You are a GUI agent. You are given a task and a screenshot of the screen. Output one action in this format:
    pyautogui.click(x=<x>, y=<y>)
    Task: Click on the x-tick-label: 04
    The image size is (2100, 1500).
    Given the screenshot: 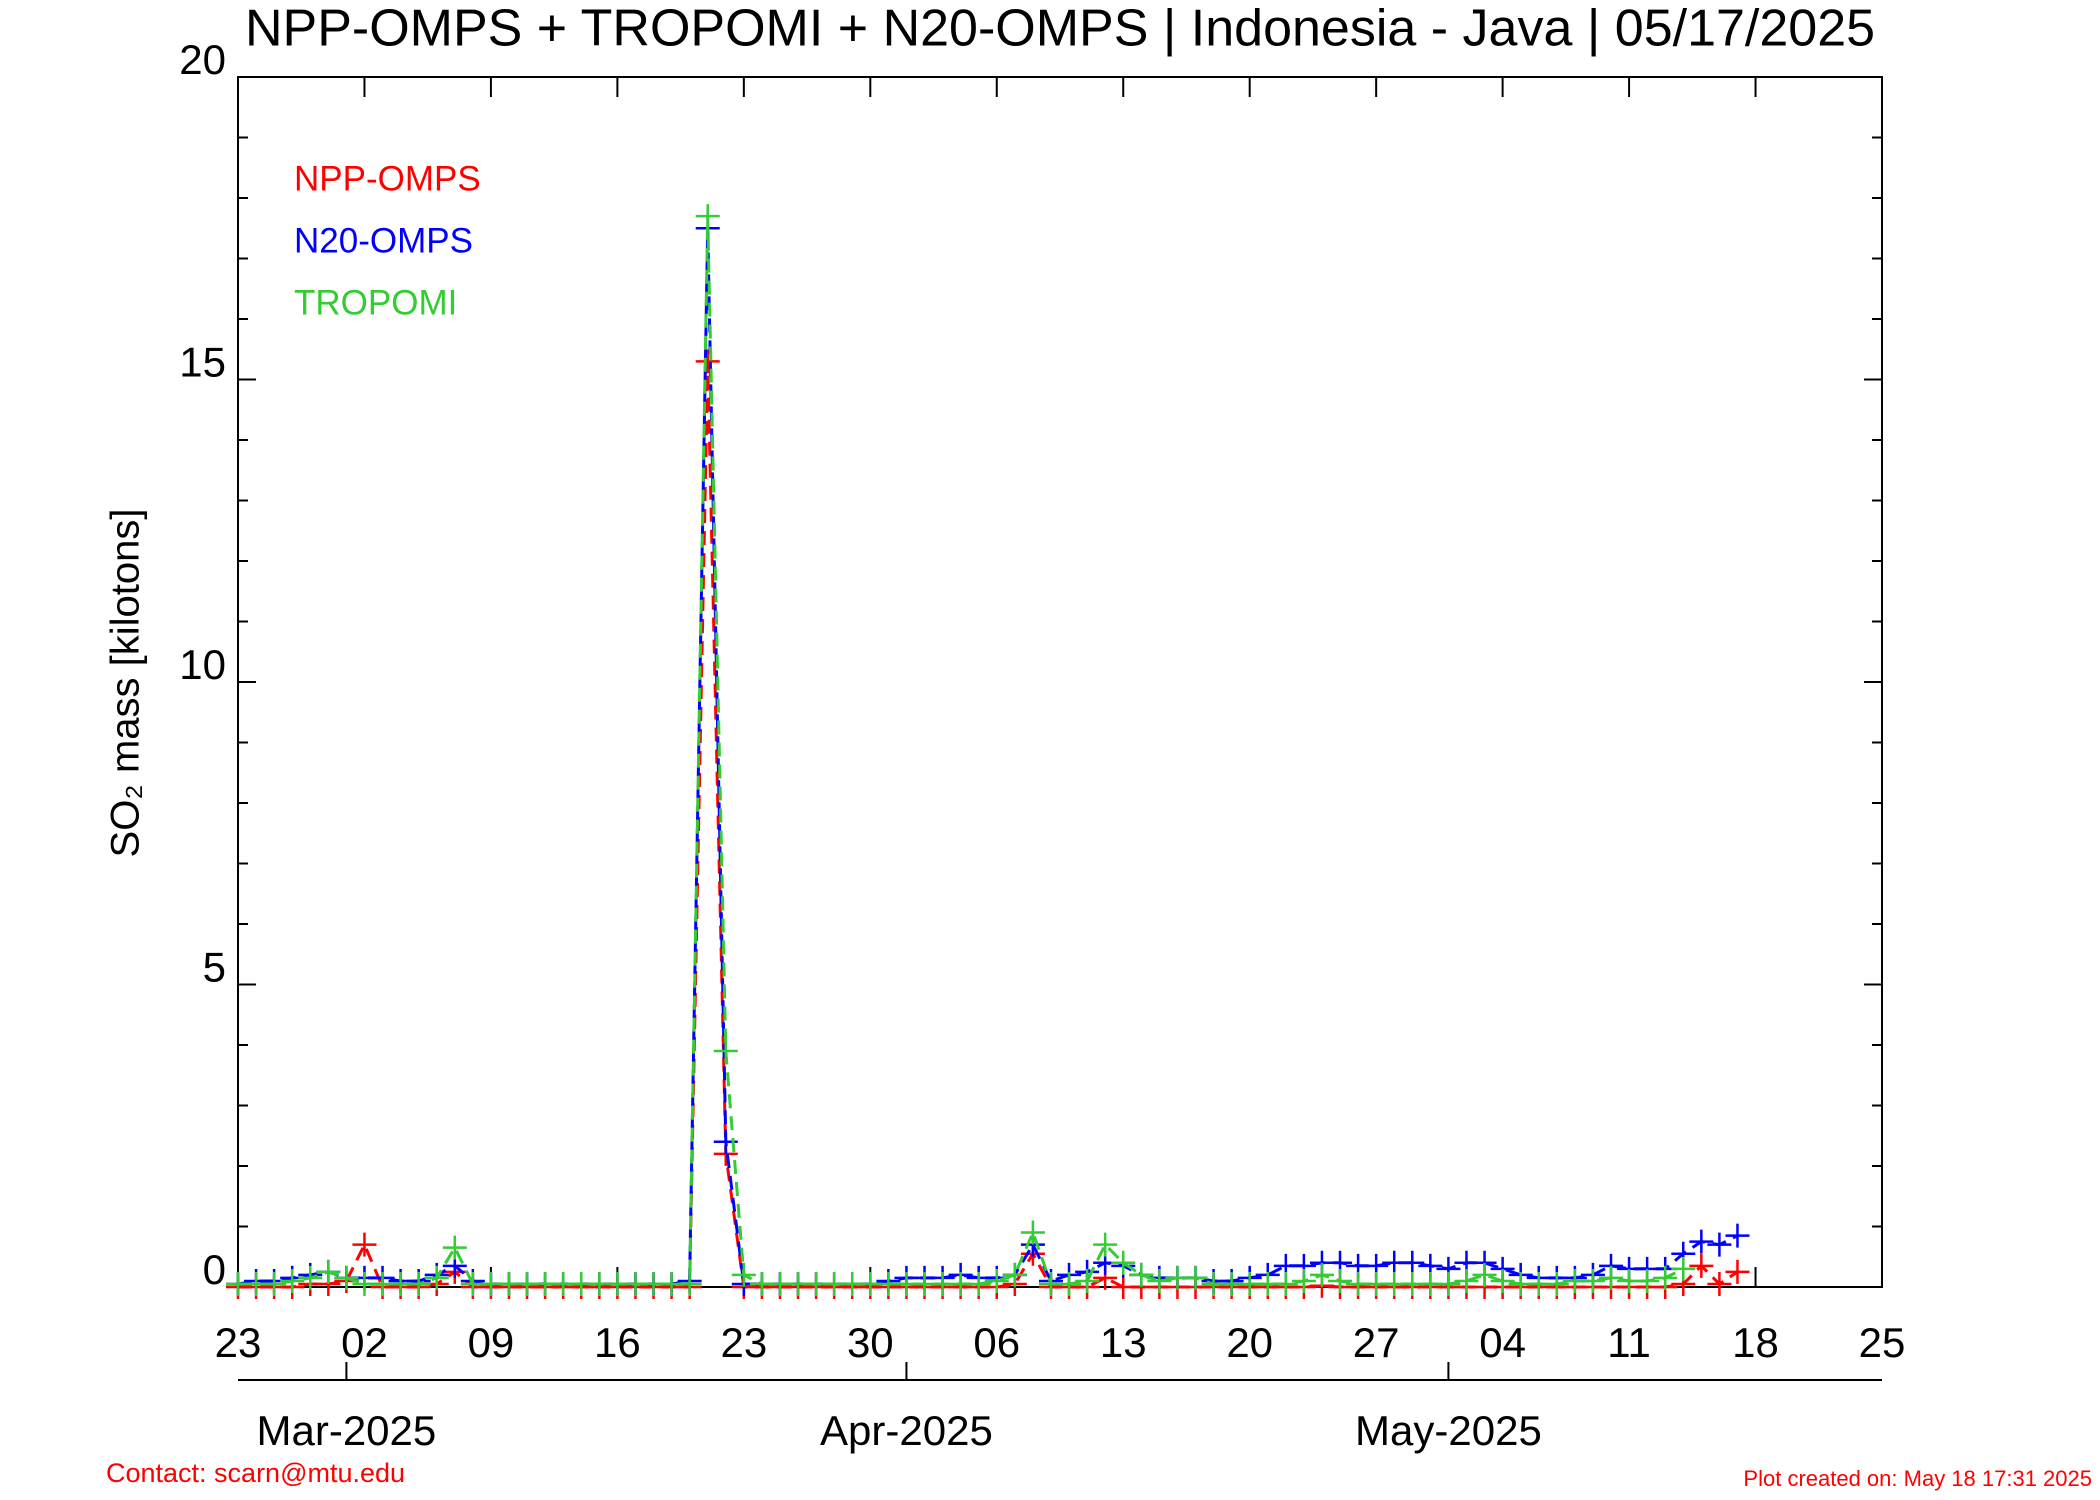 What is the action you would take?
    pyautogui.click(x=1502, y=1342)
    